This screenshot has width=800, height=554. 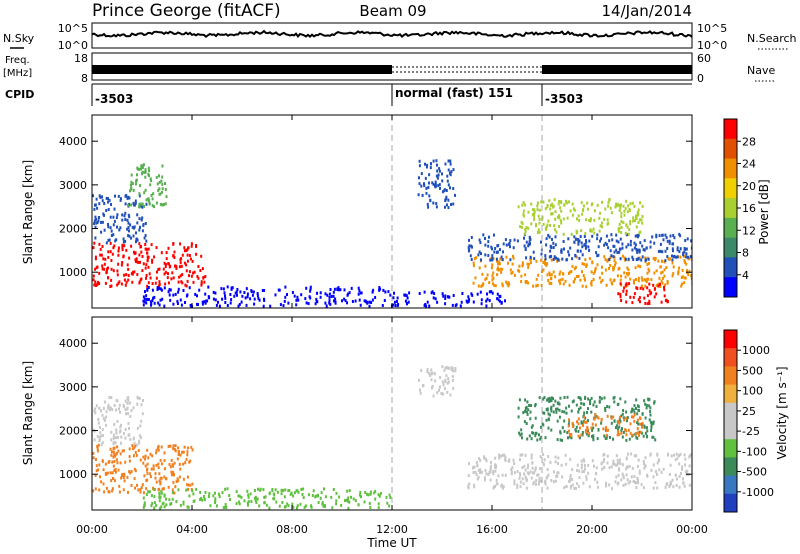 I want to click on power-colorbar: 28 24 20 16 12 8 4, so click(x=739, y=208).